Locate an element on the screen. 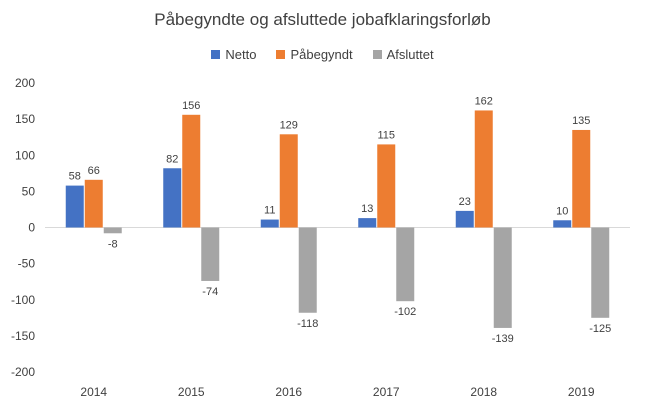 Image resolution: width=645 pixels, height=408 pixels. data-label-afsluttet: -8 is located at coordinates (113, 244).